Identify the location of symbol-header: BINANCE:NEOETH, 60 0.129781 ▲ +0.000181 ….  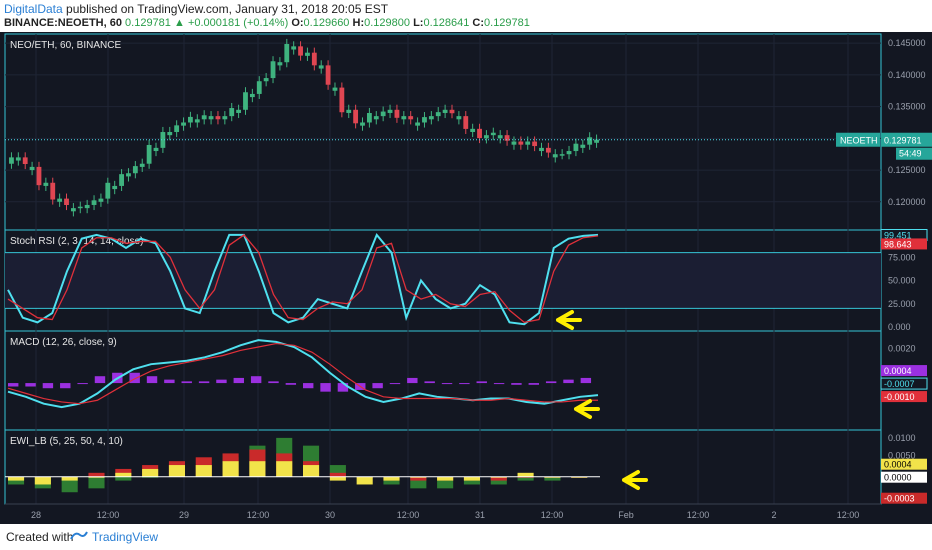
(267, 25).